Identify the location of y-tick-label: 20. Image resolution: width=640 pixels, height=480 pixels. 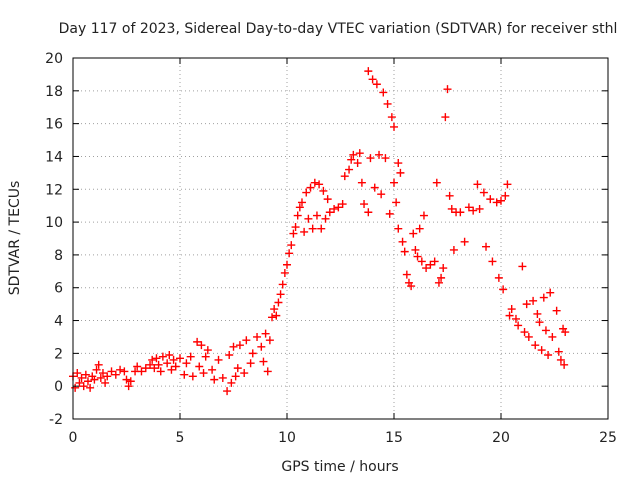
(54, 59).